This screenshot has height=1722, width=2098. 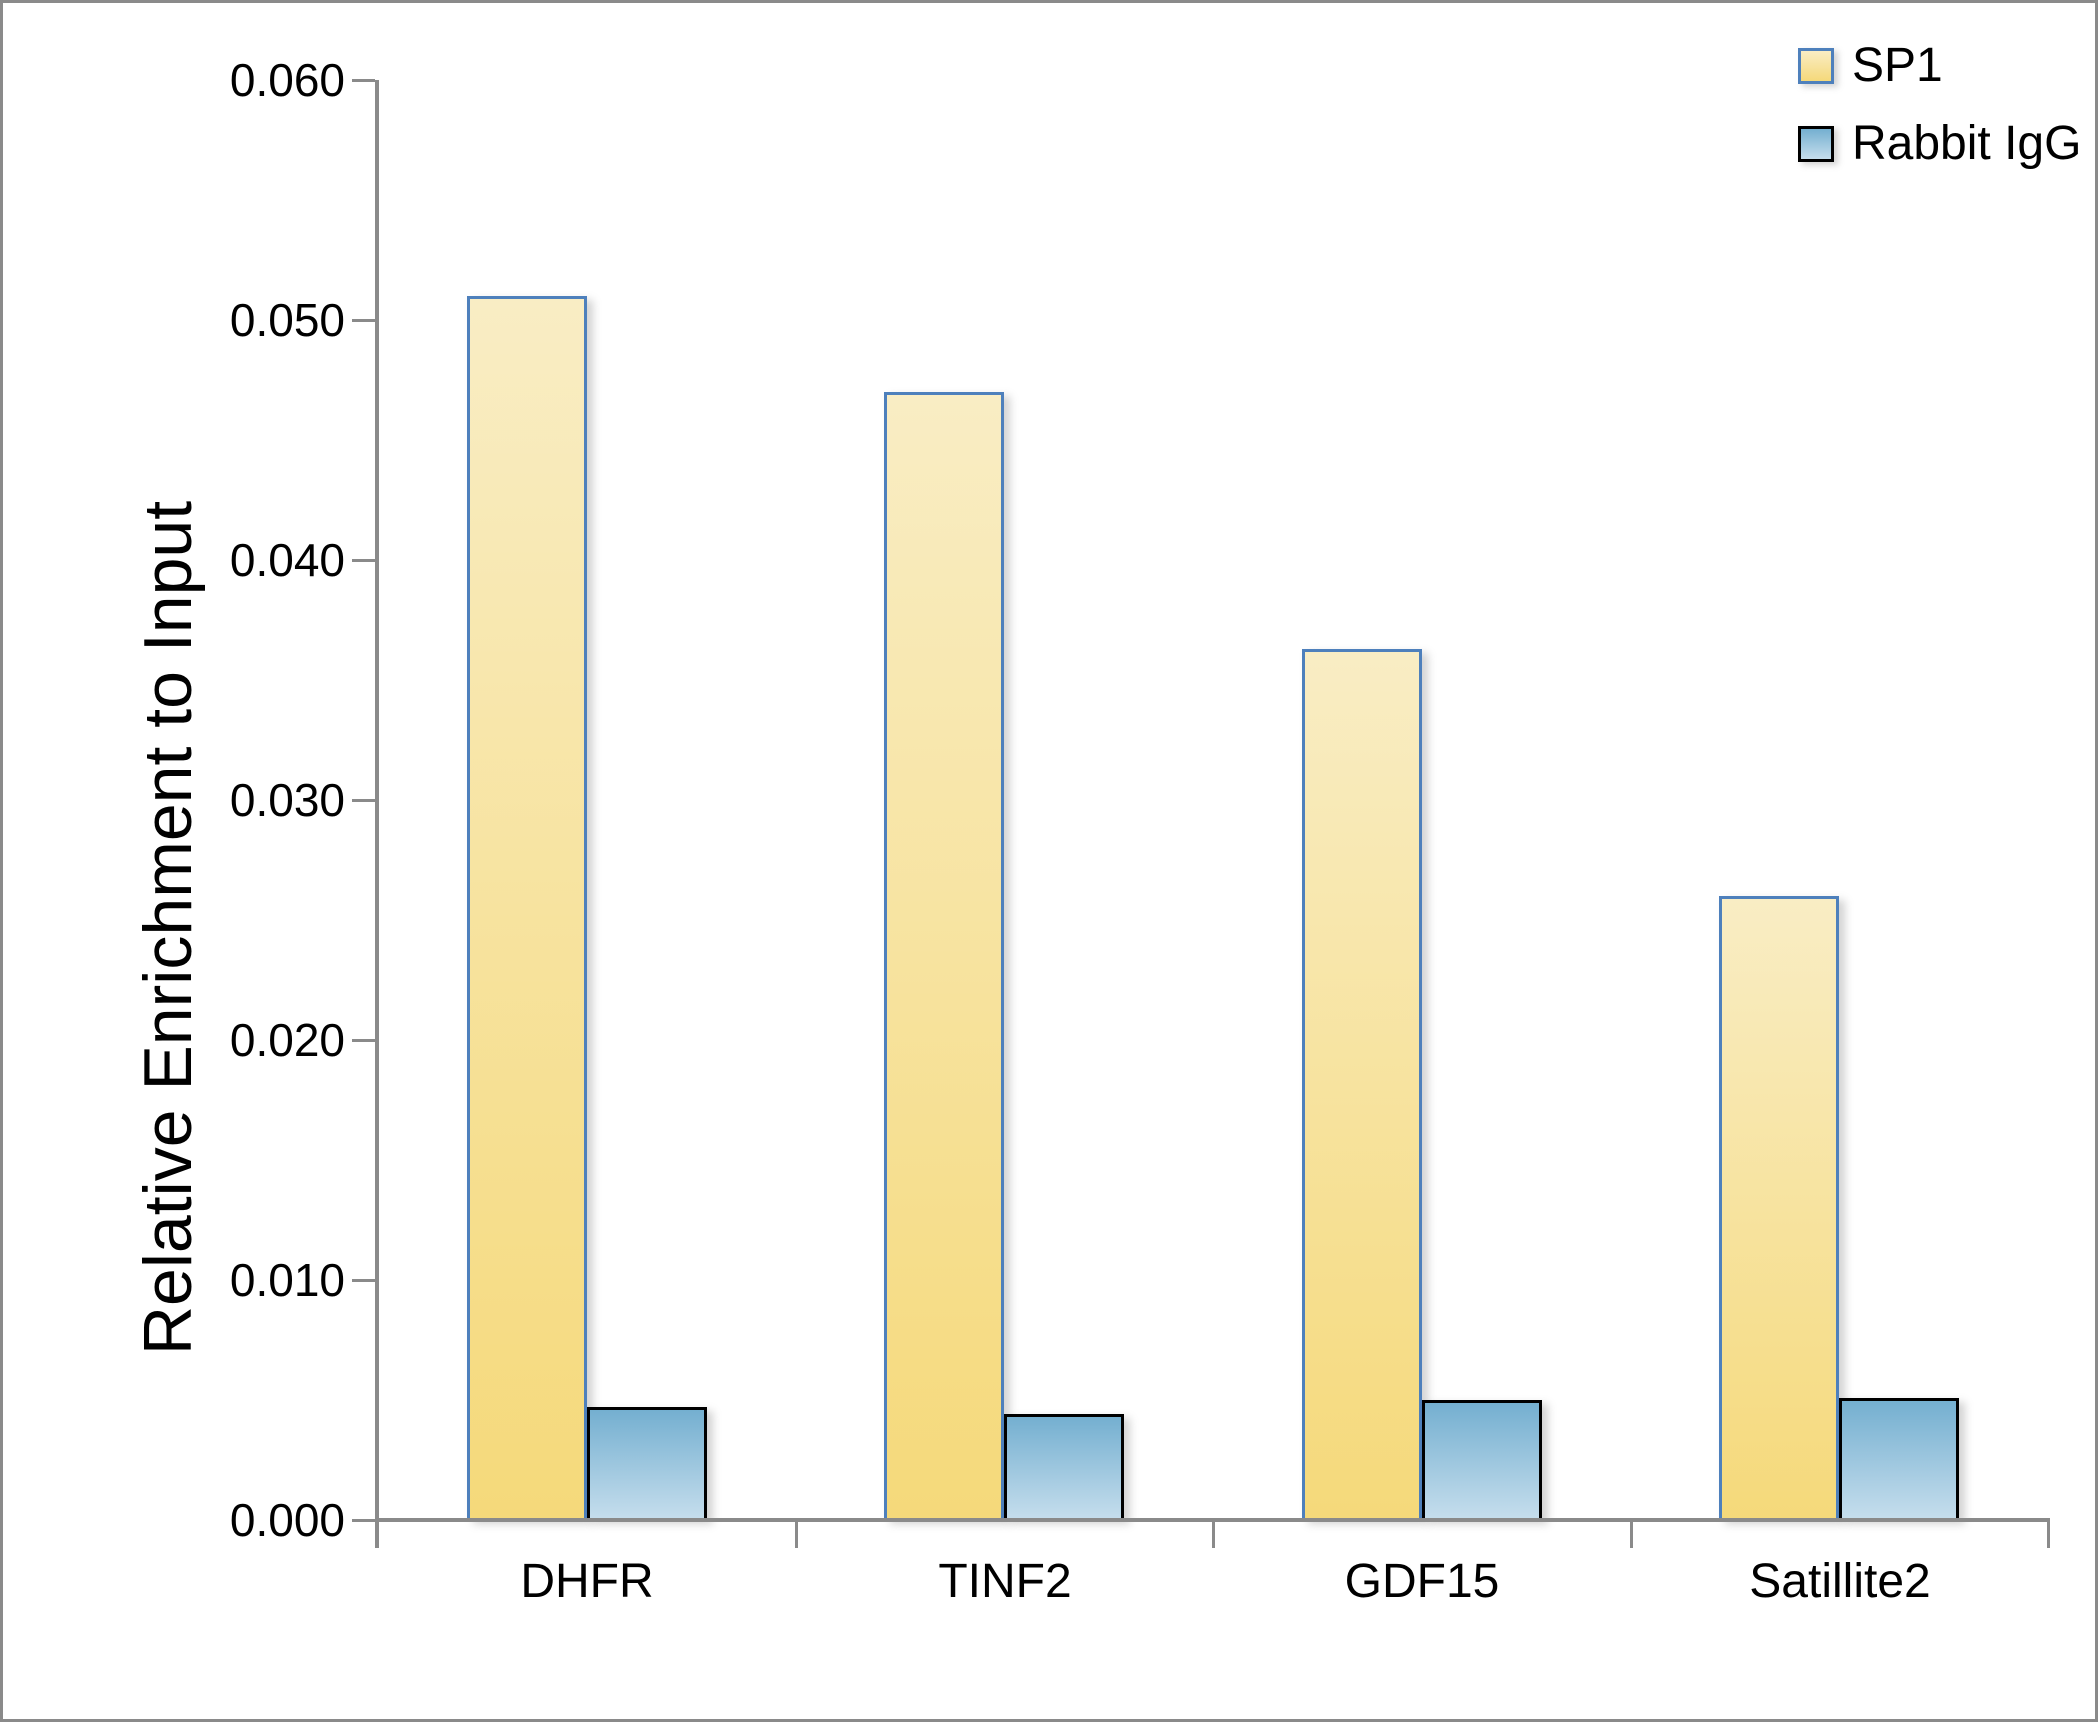 What do you see at coordinates (1967, 143) in the screenshot?
I see `legend-label-rabbit-igg: Rabbit IgG` at bounding box center [1967, 143].